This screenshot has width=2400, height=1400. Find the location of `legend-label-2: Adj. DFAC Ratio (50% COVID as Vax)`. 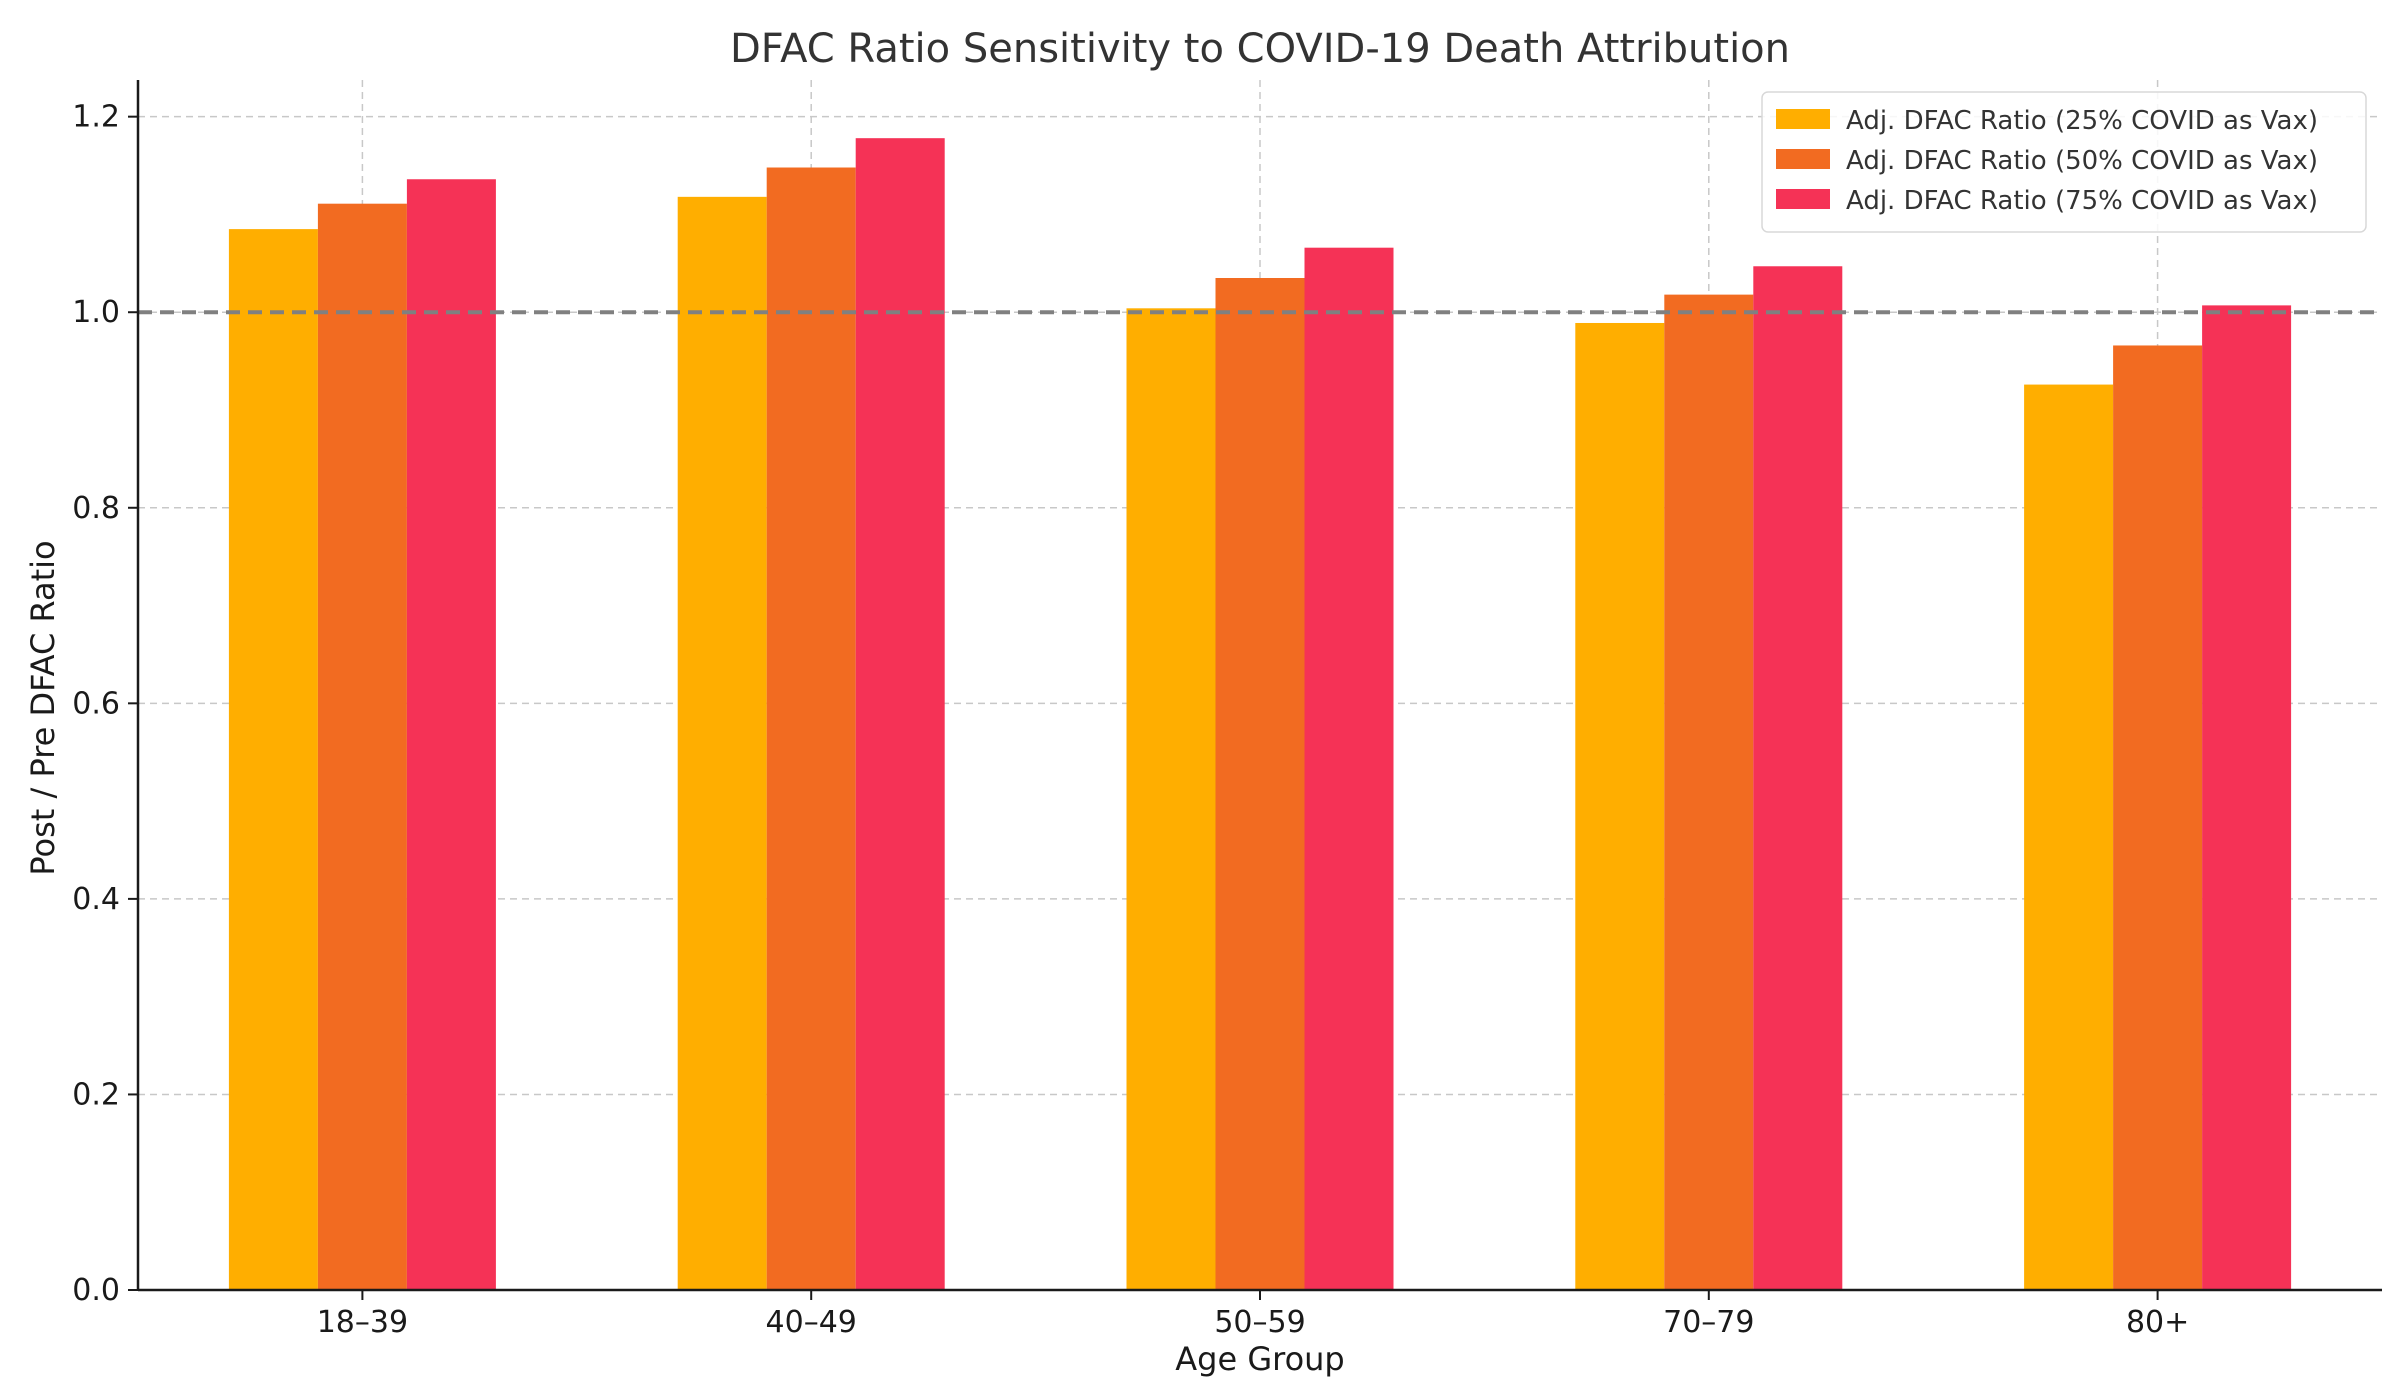

legend-label-2: Adj. DFAC Ratio (50% COVID as Vax) is located at coordinates (2082, 161).